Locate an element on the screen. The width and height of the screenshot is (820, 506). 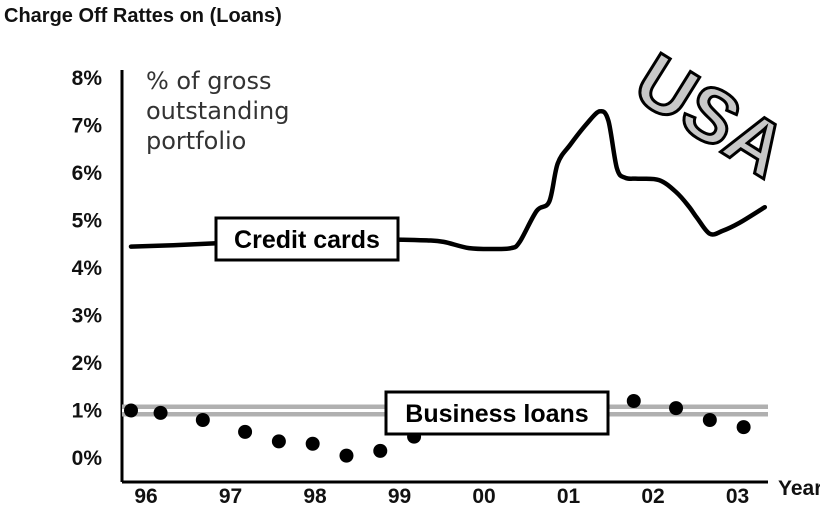
credit-cards-label: Credit cards is located at coordinates (307, 240).